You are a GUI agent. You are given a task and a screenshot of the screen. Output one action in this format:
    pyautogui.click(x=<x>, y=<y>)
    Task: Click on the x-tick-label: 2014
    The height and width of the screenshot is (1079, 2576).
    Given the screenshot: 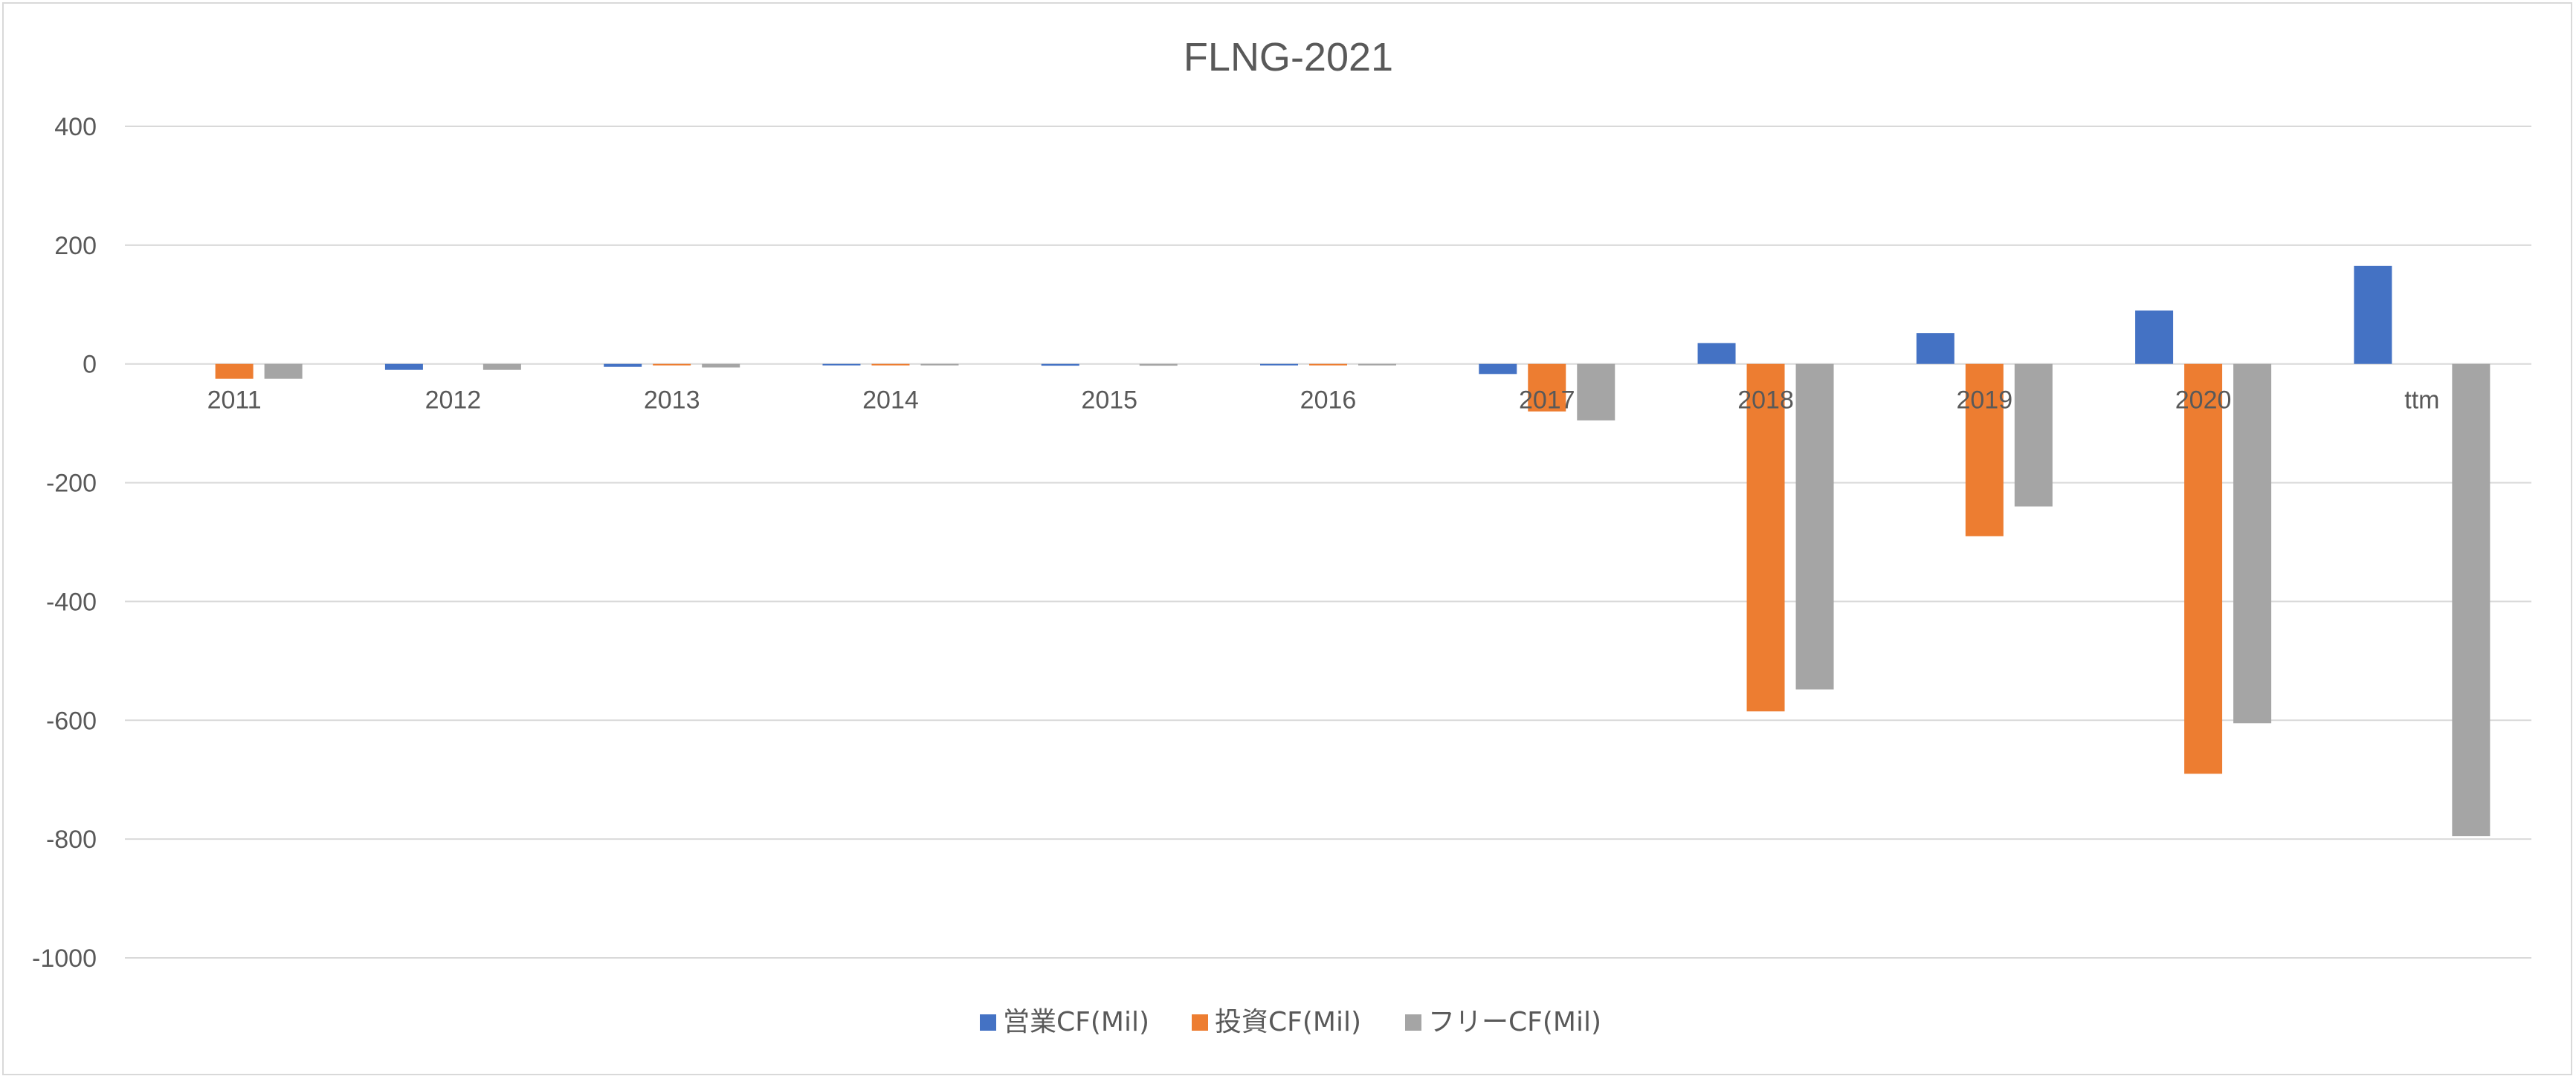 What is the action you would take?
    pyautogui.click(x=890, y=400)
    